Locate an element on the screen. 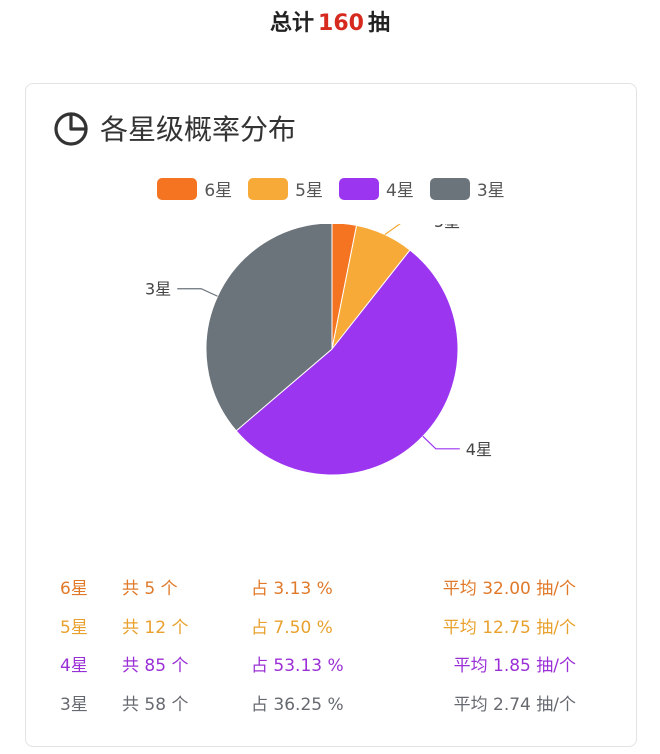 Image resolution: width=660 pixels, height=754 pixels. pie-slice-label: 4星 is located at coordinates (479, 449).